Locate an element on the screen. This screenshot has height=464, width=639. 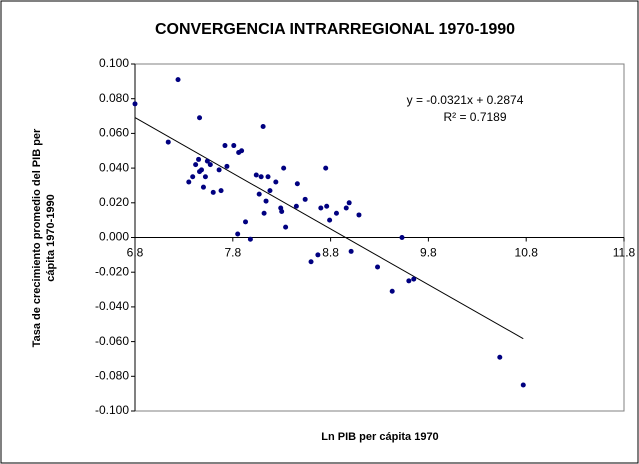
x-axis-title: Ln PIB per cápita 1970 is located at coordinates (379, 437).